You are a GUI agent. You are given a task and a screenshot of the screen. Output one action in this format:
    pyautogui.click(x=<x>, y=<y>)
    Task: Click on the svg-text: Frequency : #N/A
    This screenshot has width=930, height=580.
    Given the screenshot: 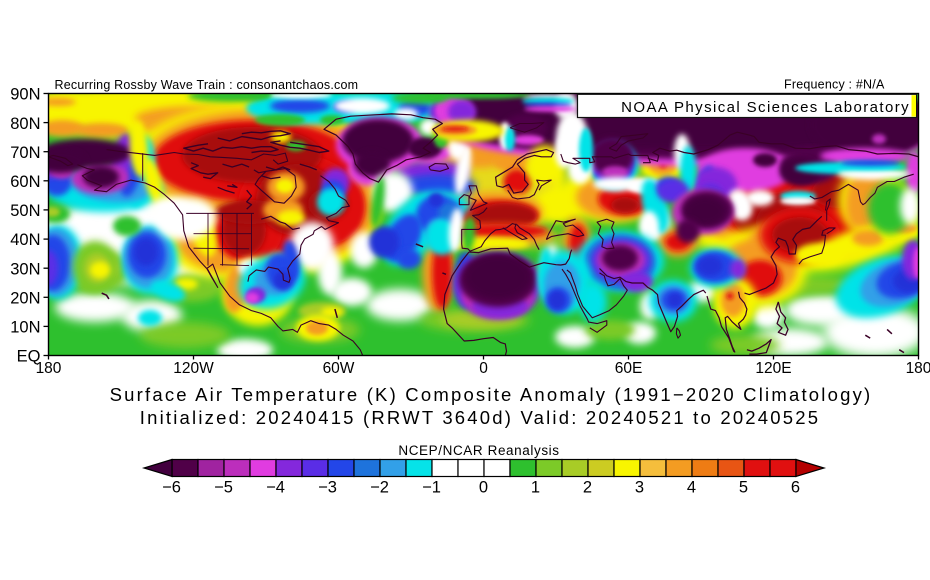 What is the action you would take?
    pyautogui.click(x=834, y=85)
    